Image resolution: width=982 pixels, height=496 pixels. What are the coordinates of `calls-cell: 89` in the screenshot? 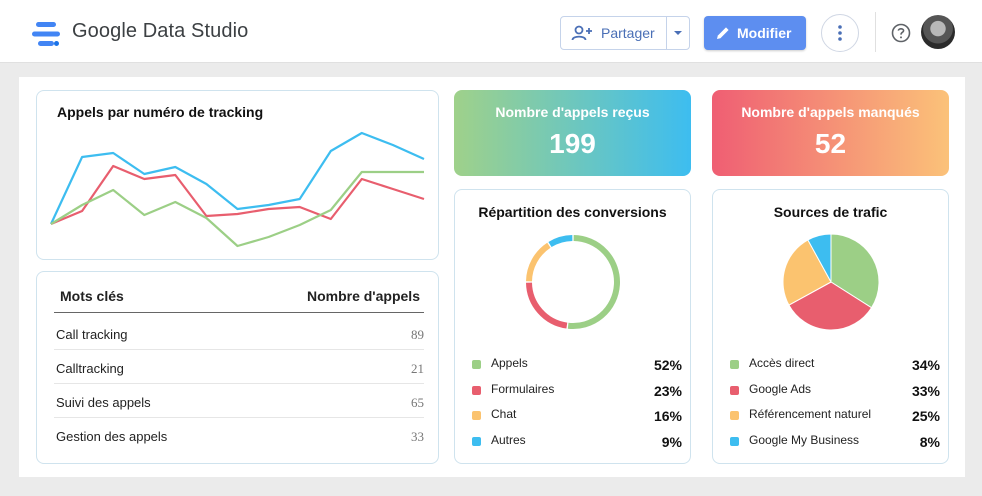 It's located at (417, 334).